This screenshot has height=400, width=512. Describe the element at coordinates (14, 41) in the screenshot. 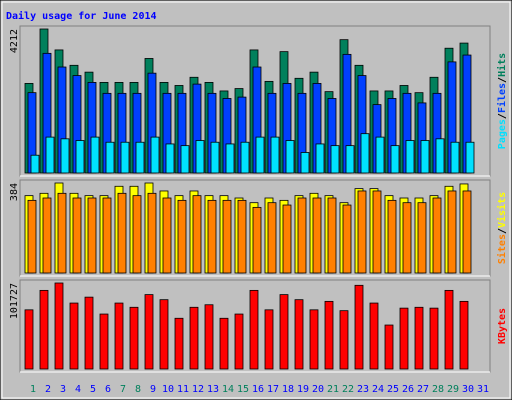

I see `y-tick-label: 4212` at that location.